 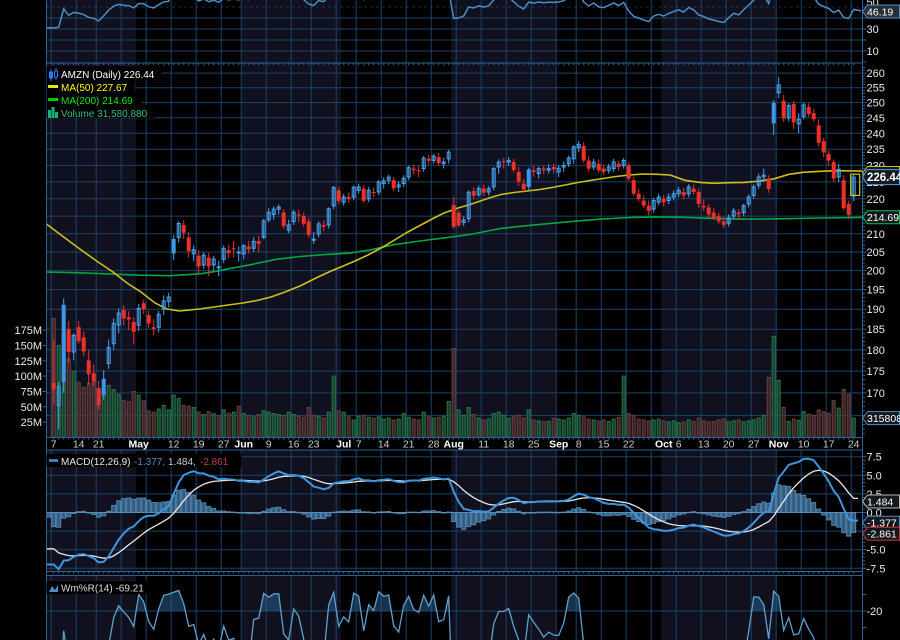 I want to click on svg-text: 150M, so click(x=28, y=347).